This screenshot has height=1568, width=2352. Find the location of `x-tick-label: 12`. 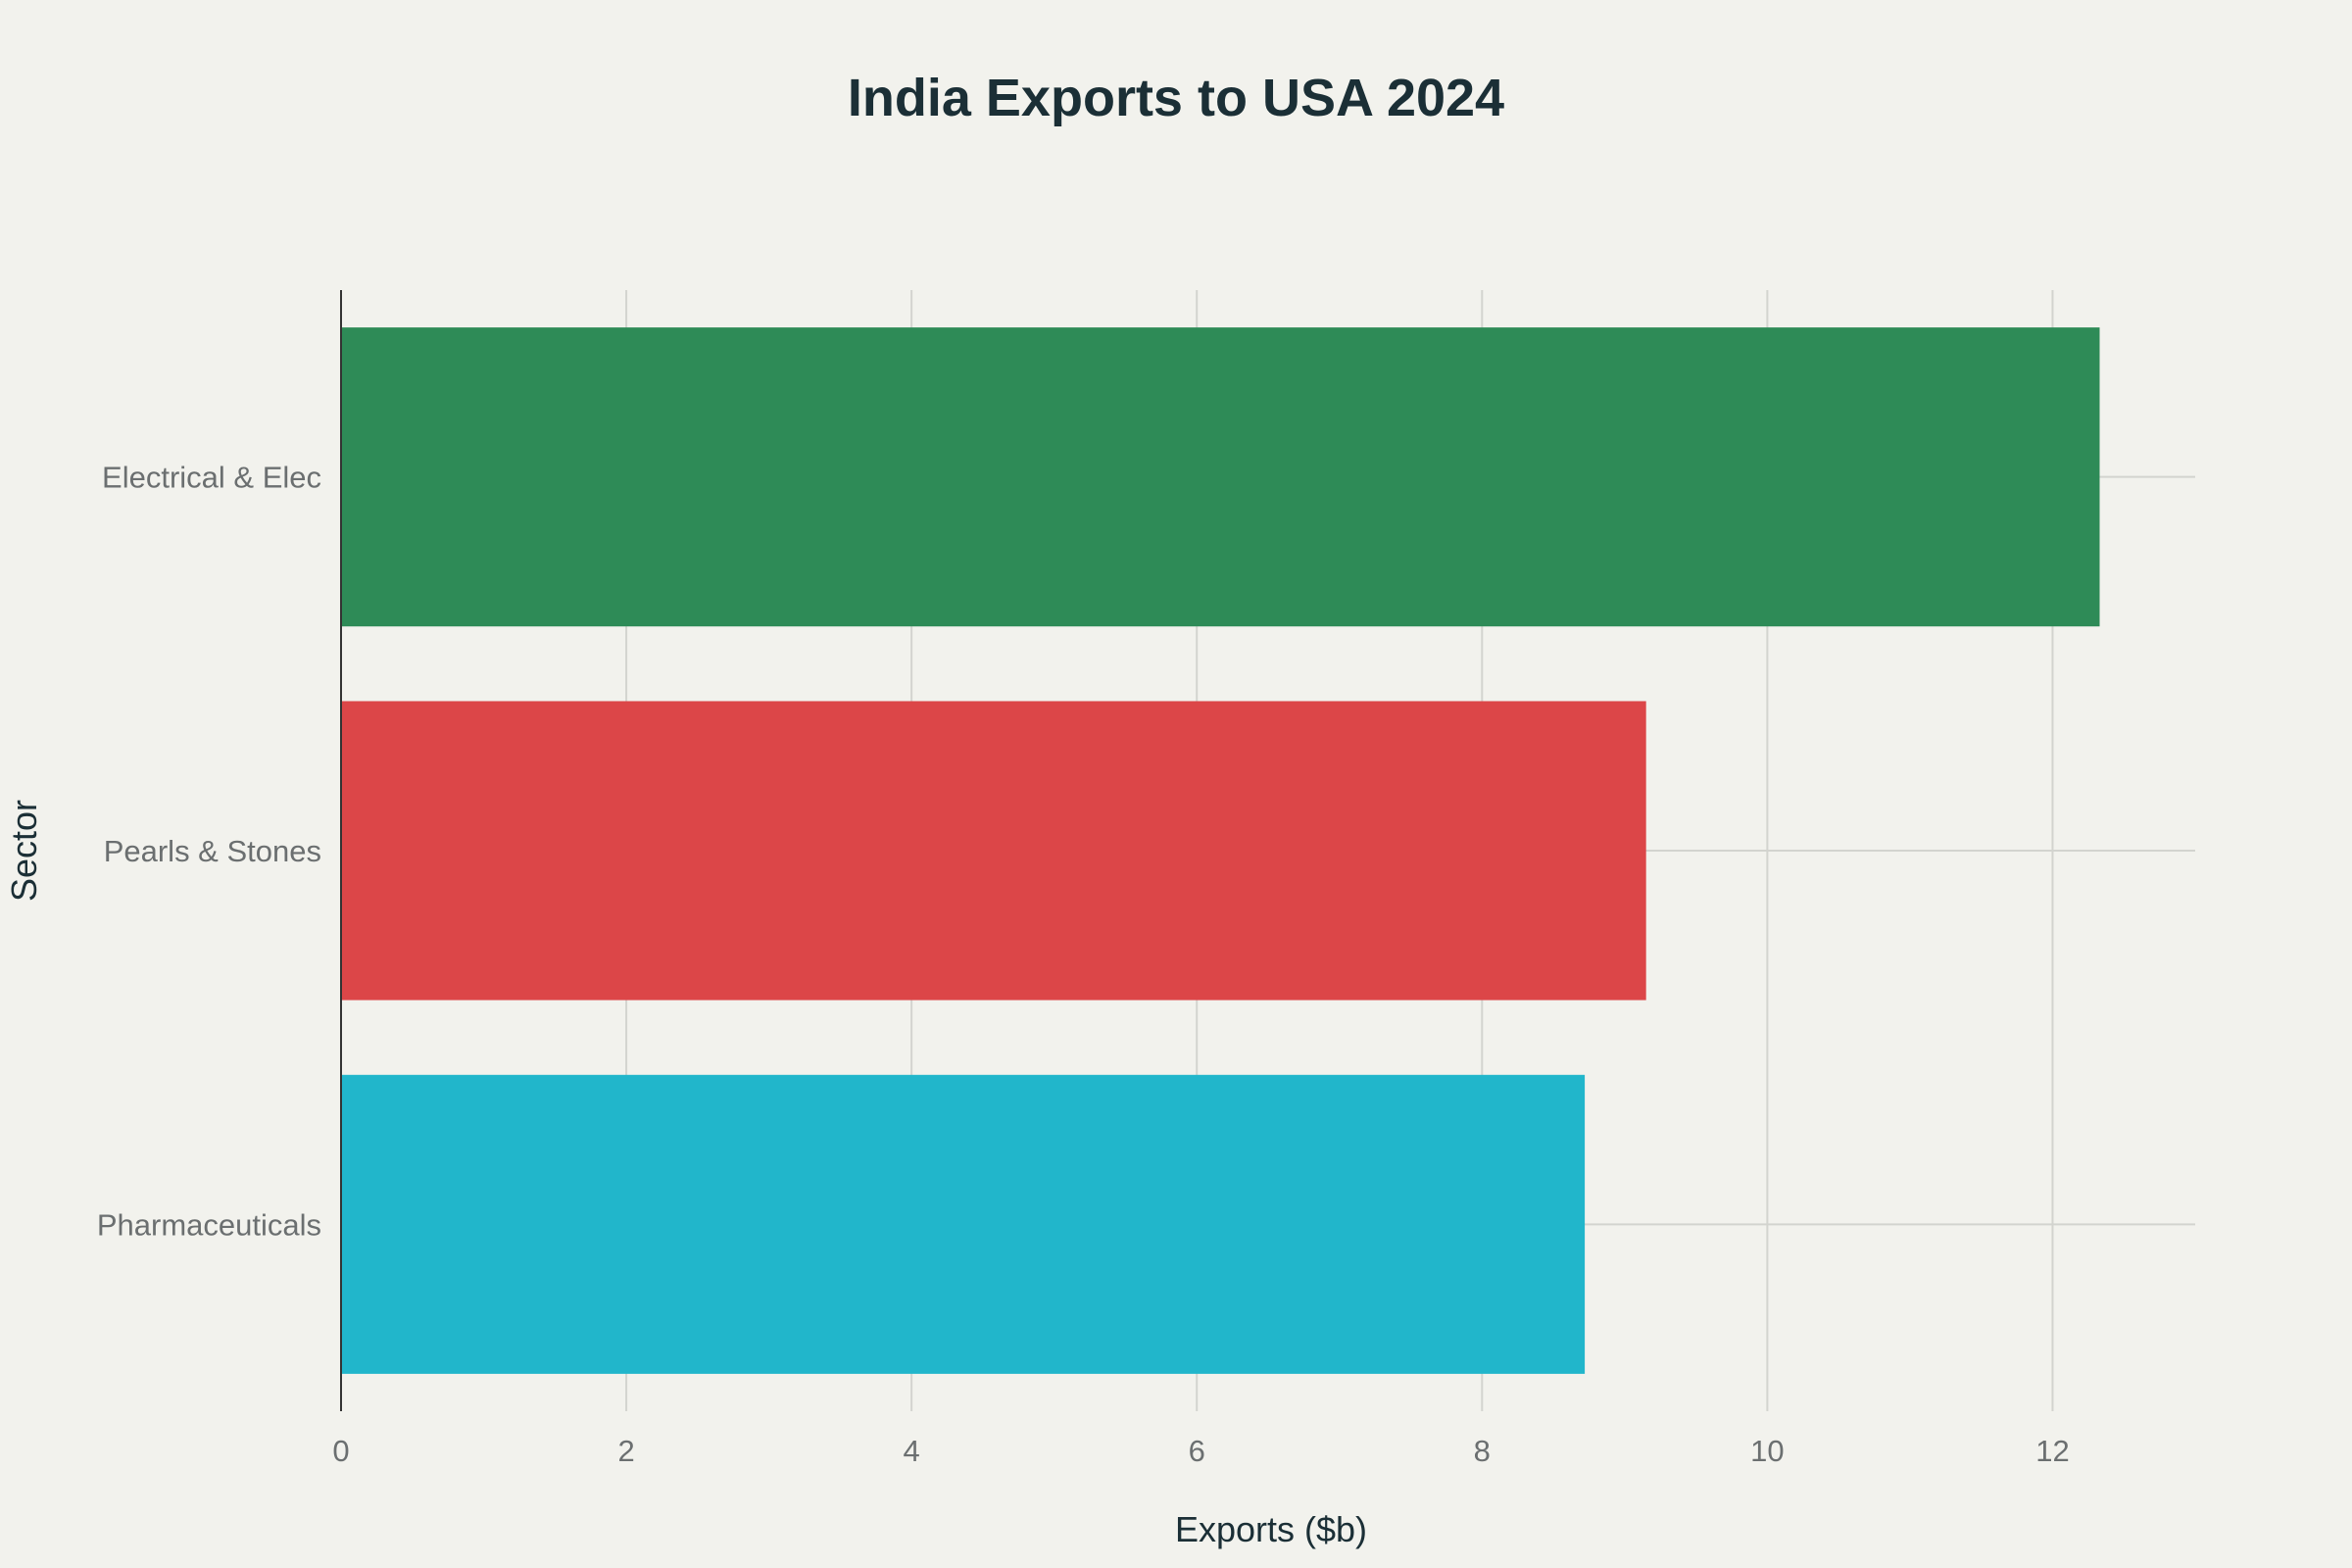

x-tick-label: 12 is located at coordinates (2052, 1451).